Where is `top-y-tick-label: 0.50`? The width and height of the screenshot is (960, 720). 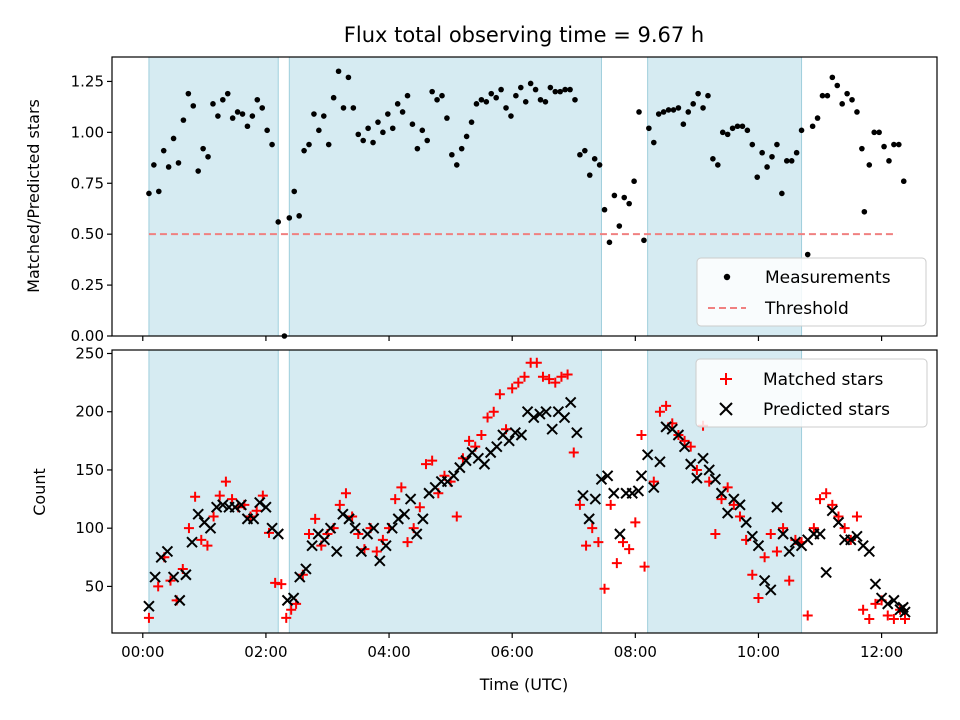 top-y-tick-label: 0.50 is located at coordinates (87, 234).